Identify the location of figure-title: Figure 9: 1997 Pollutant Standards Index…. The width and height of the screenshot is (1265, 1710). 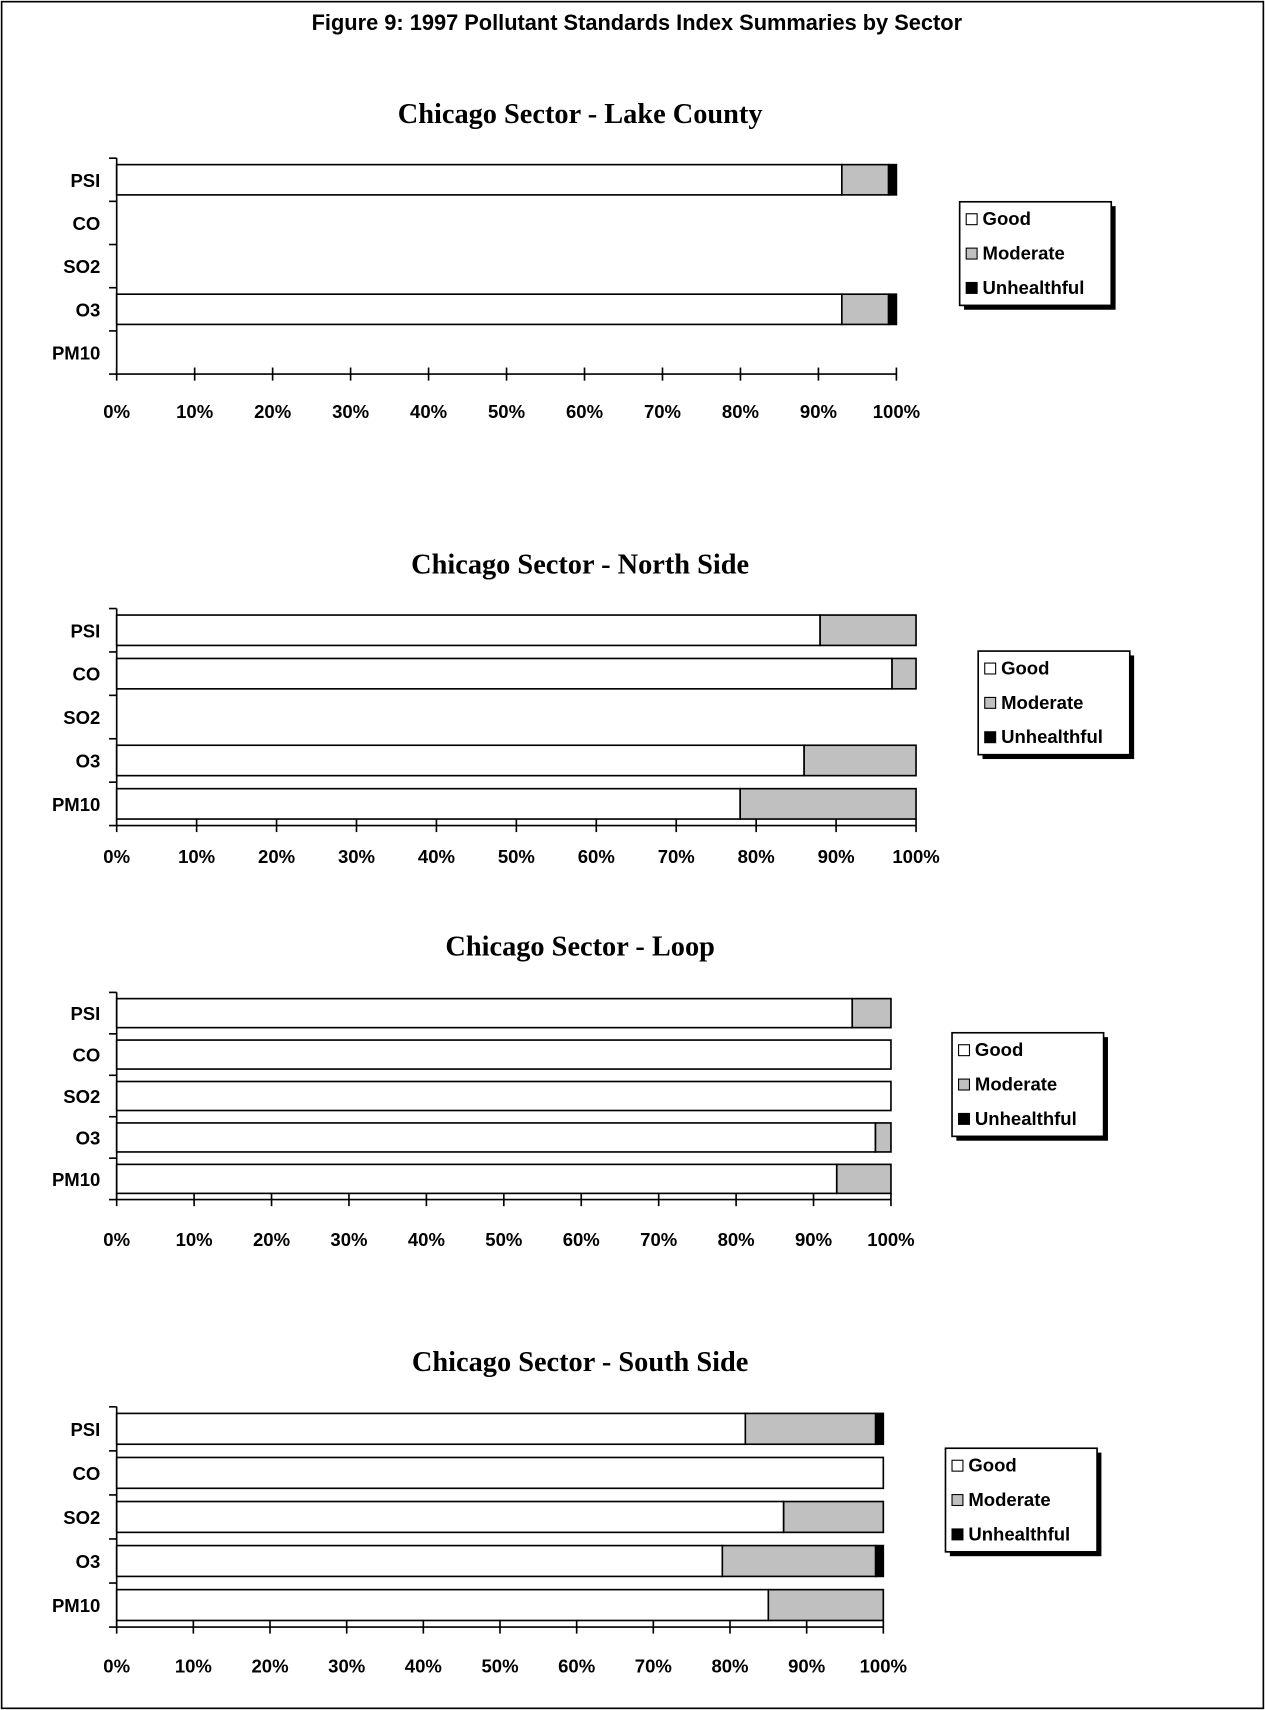
(637, 22).